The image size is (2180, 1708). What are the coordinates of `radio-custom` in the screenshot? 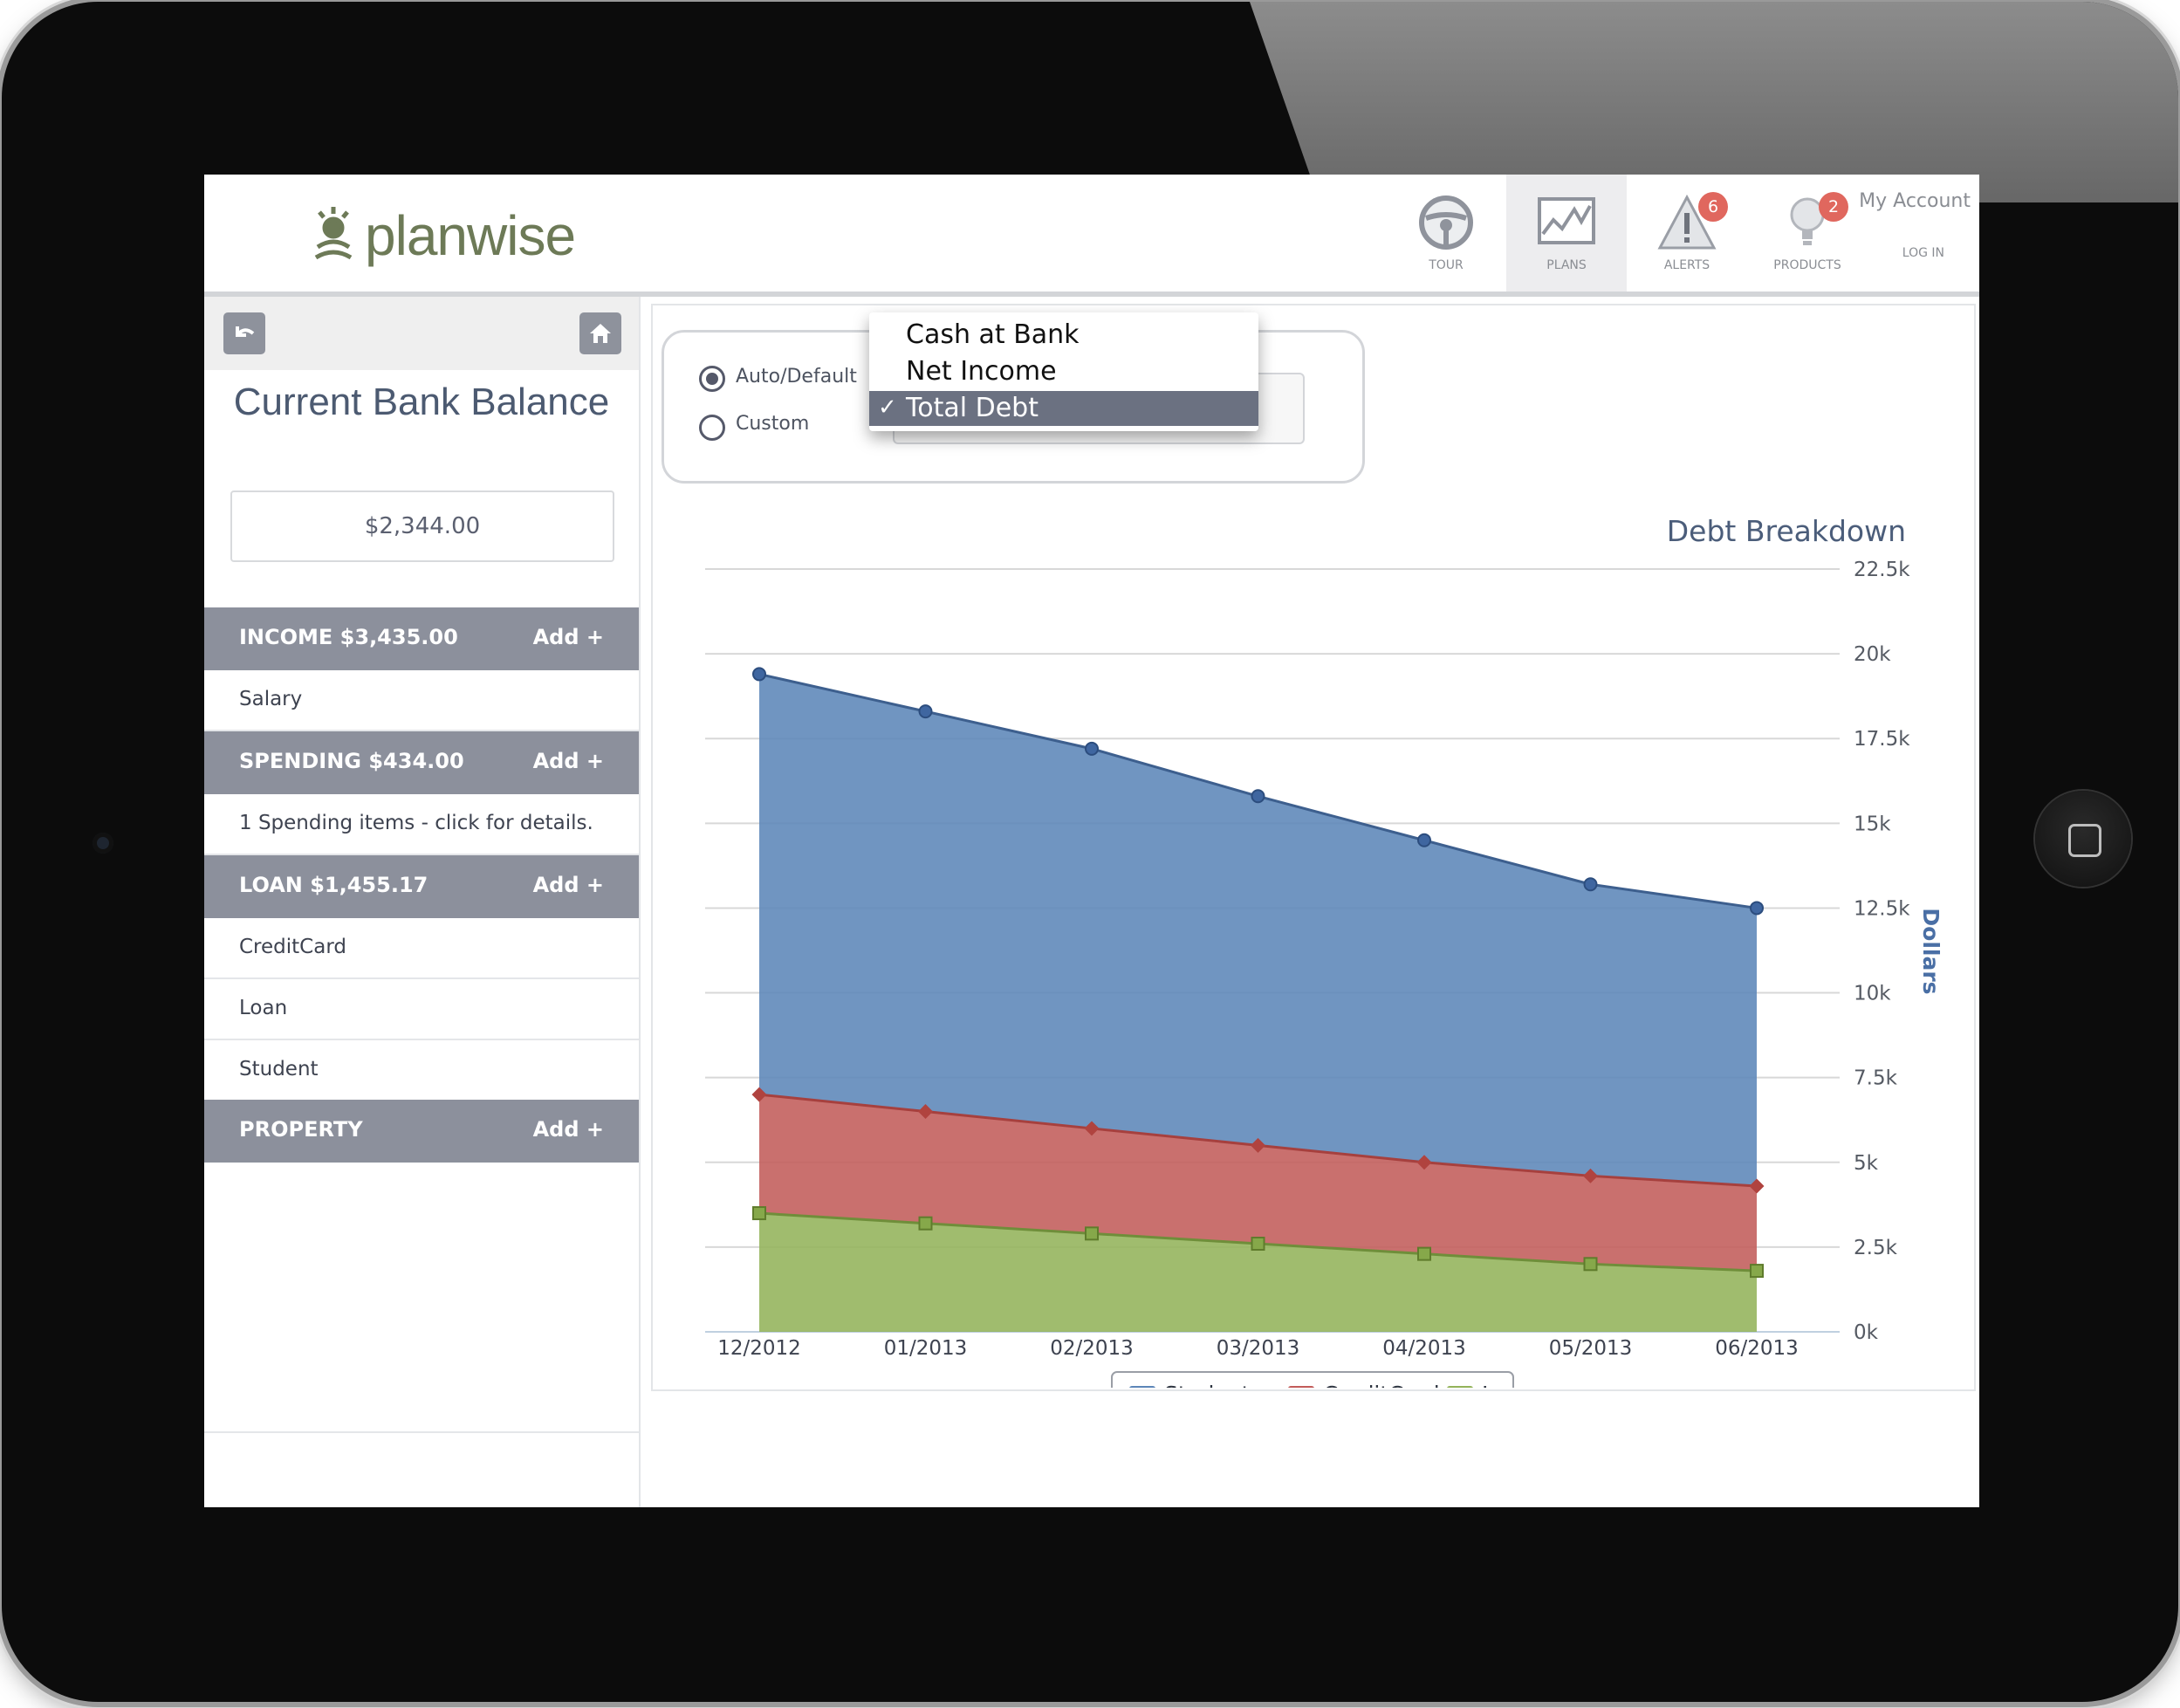 It's located at (712, 428).